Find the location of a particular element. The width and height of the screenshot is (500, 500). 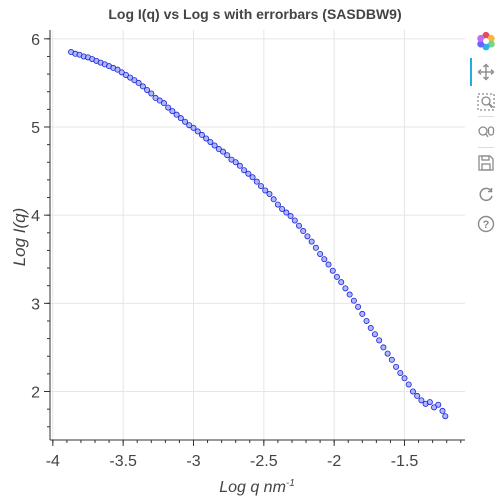

x-axis-ticks: -4 -3.5 -3 -2.5 -2 -1.5 is located at coordinates (254, 455).